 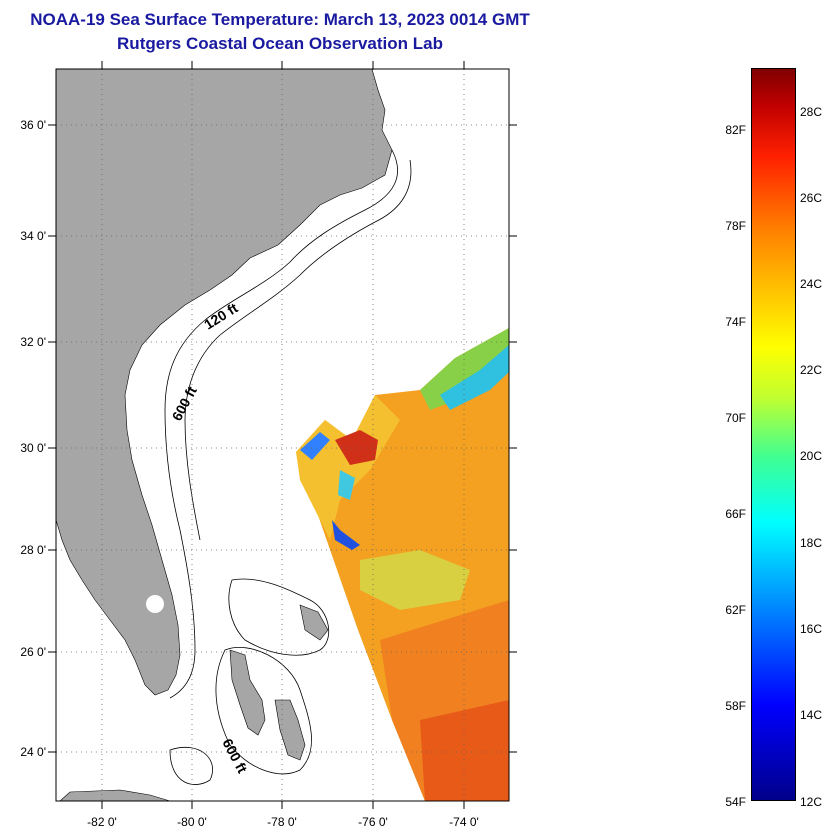 What do you see at coordinates (811, 629) in the screenshot?
I see `colorbar-label-16c: 16C` at bounding box center [811, 629].